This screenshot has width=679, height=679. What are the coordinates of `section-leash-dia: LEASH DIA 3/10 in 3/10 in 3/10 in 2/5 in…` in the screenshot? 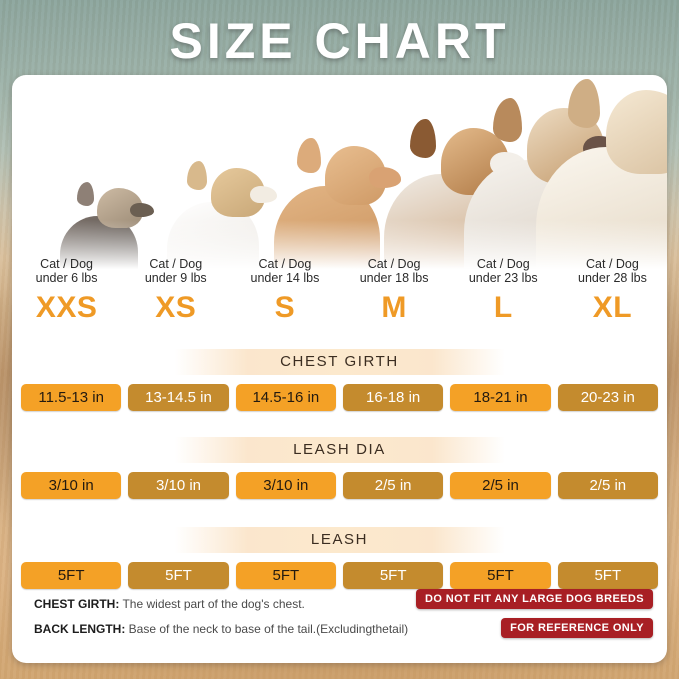 It's located at (339, 467).